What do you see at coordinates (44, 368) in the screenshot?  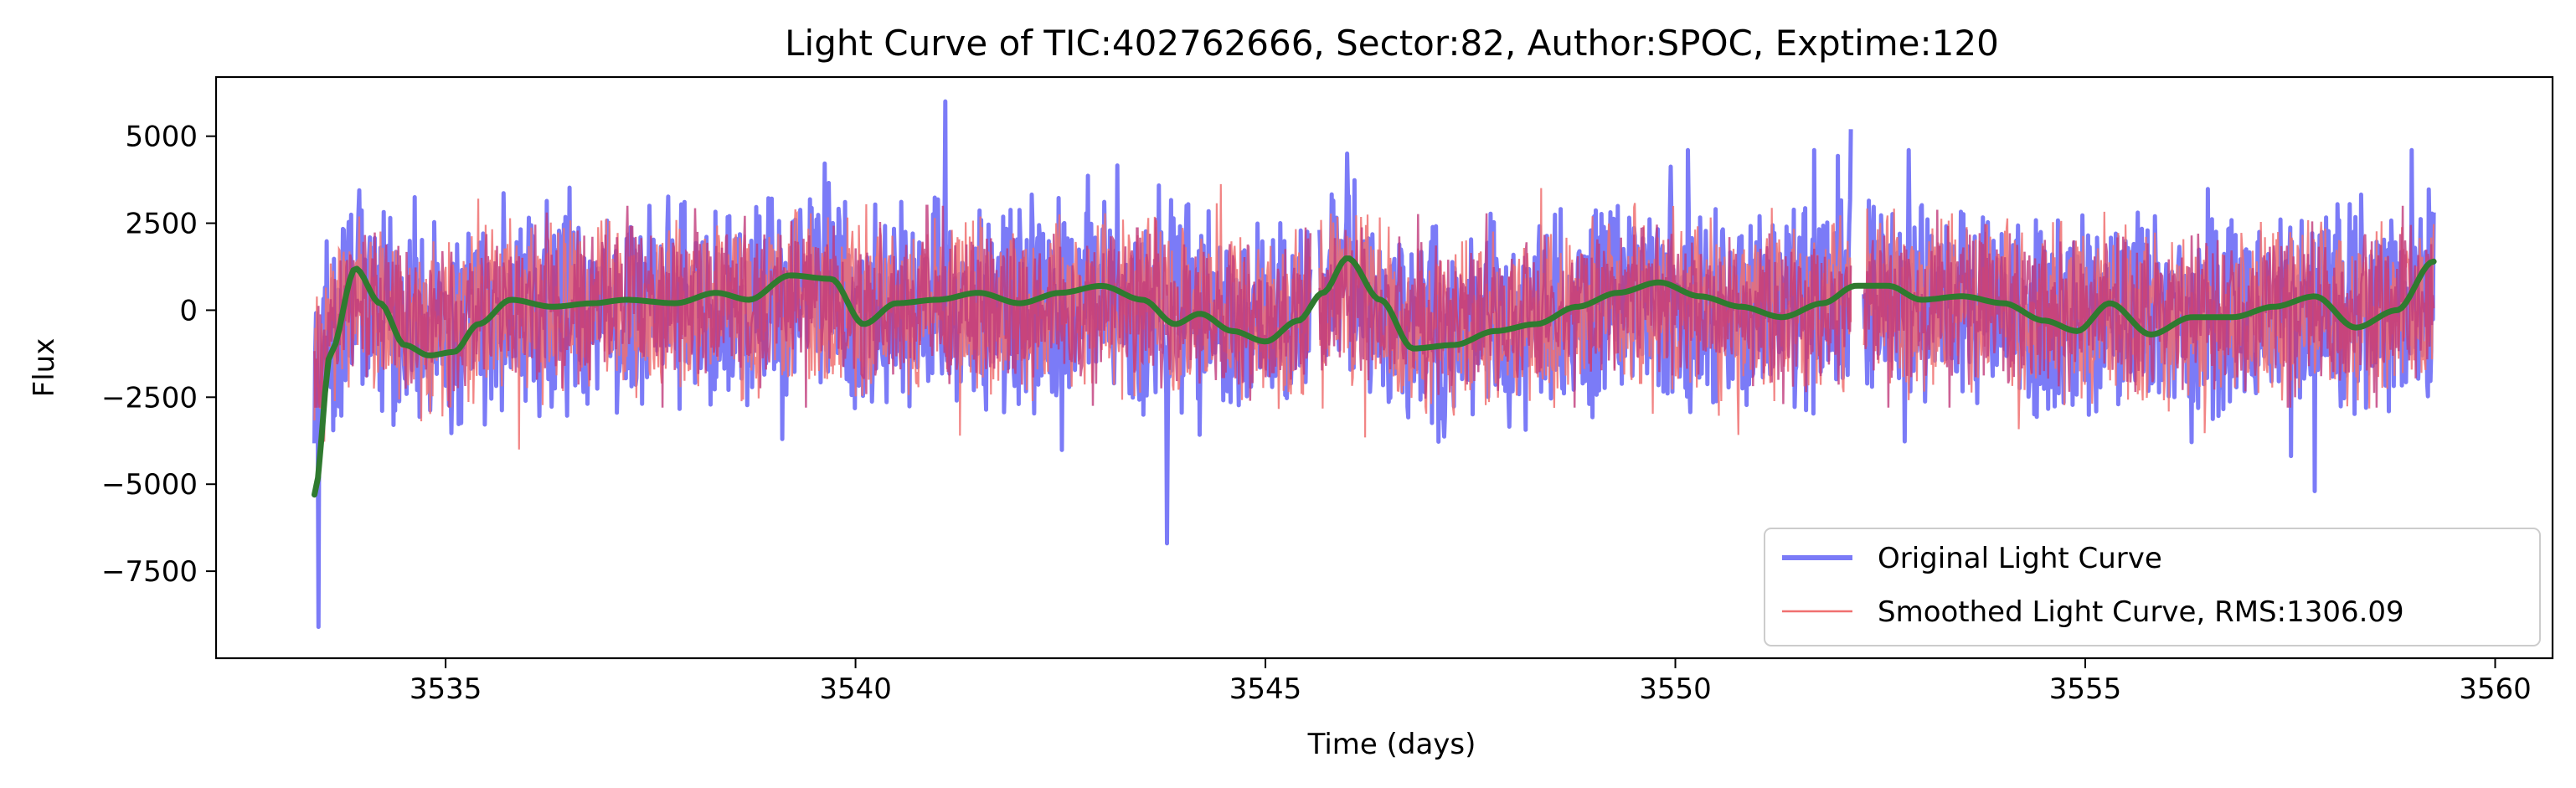 I see `y-axis-label: Flux` at bounding box center [44, 368].